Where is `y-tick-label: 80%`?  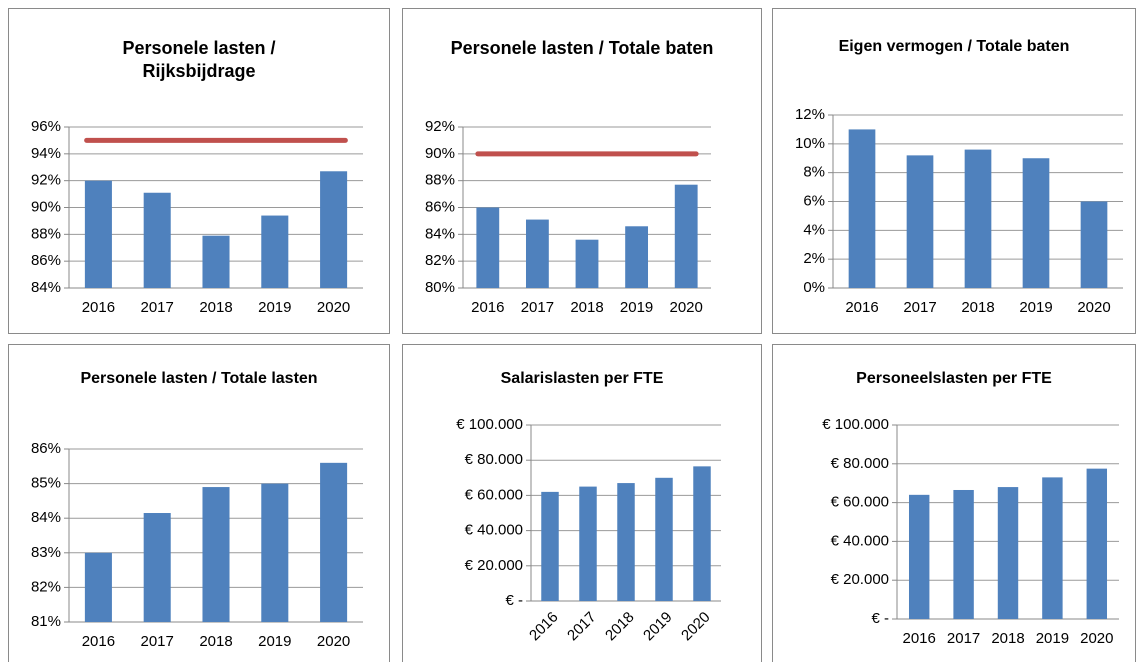
y-tick-label: 80% is located at coordinates (440, 287).